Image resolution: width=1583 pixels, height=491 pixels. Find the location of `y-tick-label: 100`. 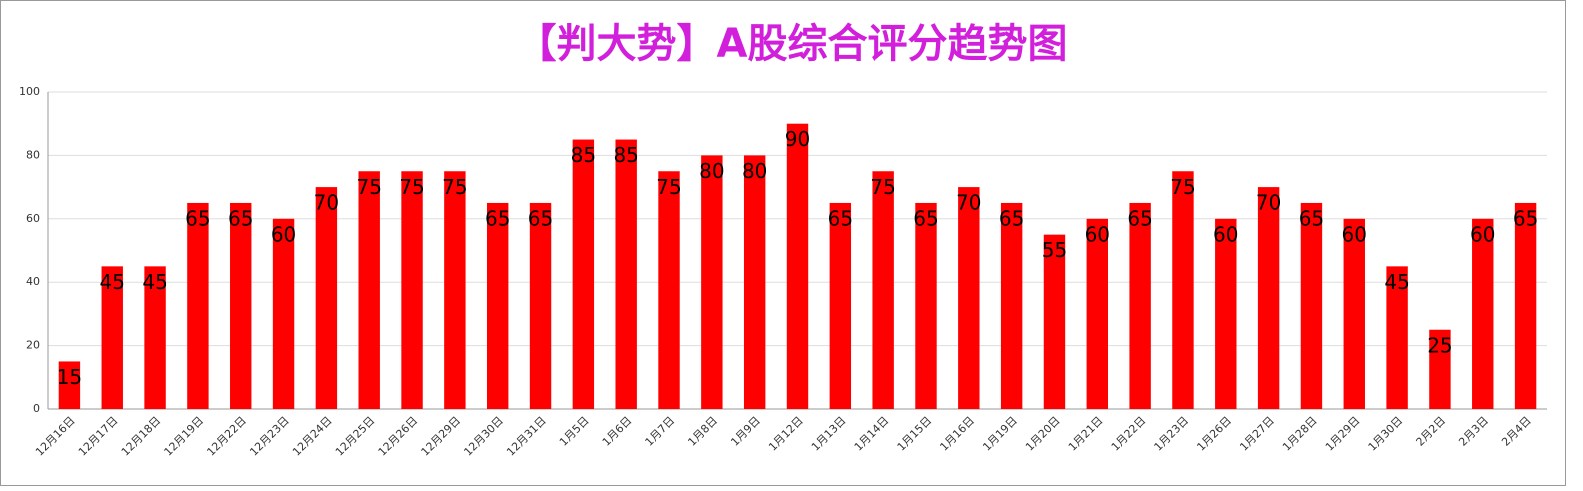

y-tick-label: 100 is located at coordinates (29, 91).